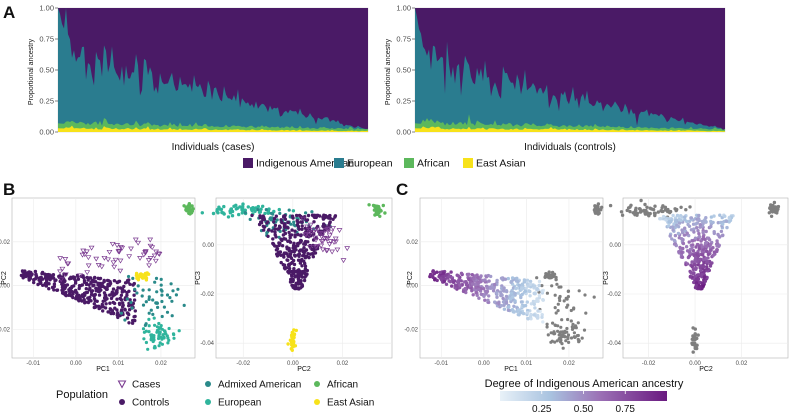  What do you see at coordinates (31, 71) in the screenshot?
I see `y-axis-label: Proportional ancestry` at bounding box center [31, 71].